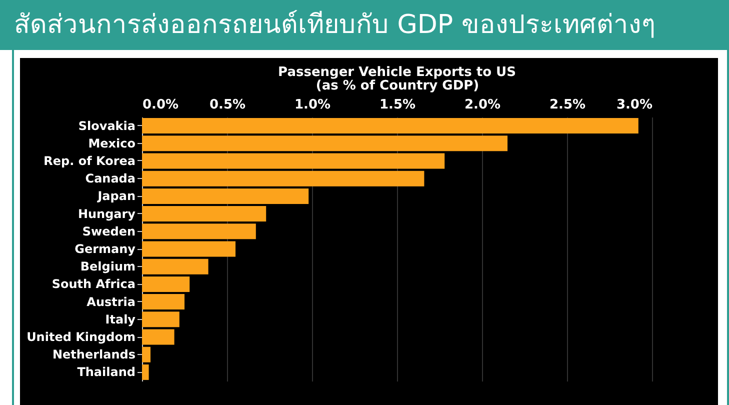  Describe the element at coordinates (107, 125) in the screenshot. I see `y-tick-label: Slovakia` at that location.